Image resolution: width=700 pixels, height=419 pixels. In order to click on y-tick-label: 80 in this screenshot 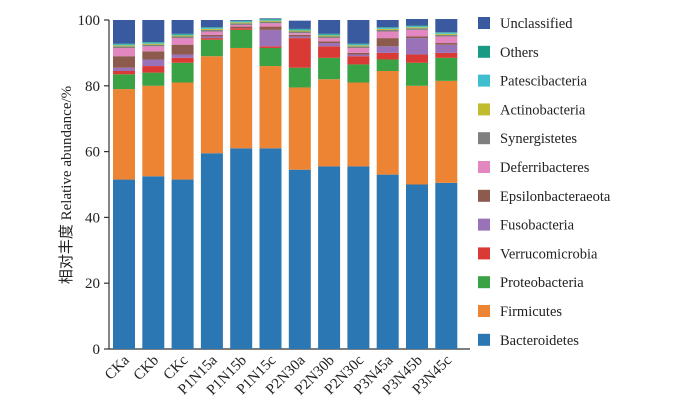, I will do `click(92, 87)`.